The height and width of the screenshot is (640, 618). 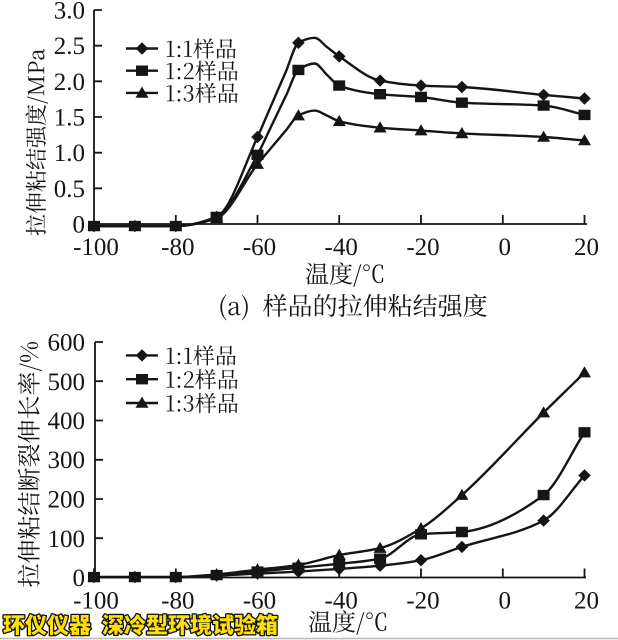 I want to click on svg-text: 0.5, so click(x=69, y=189).